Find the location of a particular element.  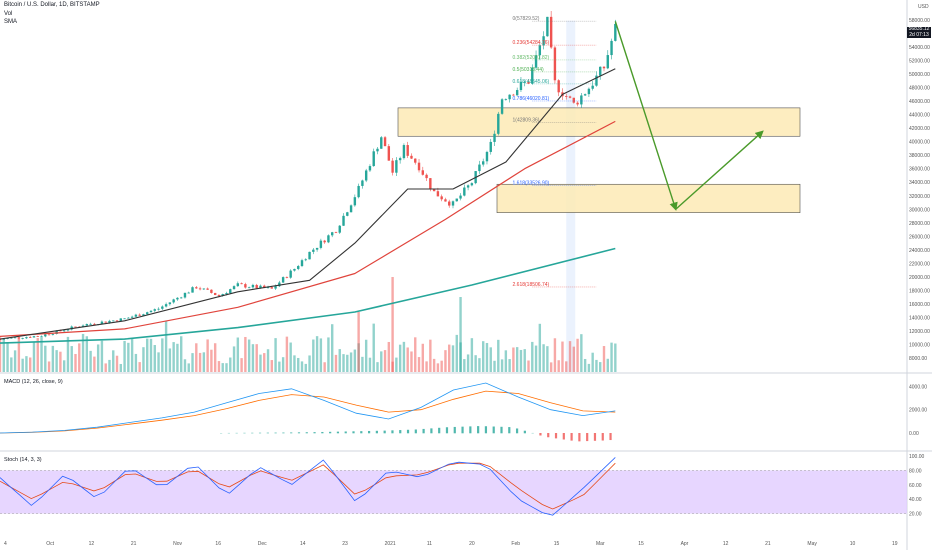

time-tick-label: Feb is located at coordinates (515, 544).